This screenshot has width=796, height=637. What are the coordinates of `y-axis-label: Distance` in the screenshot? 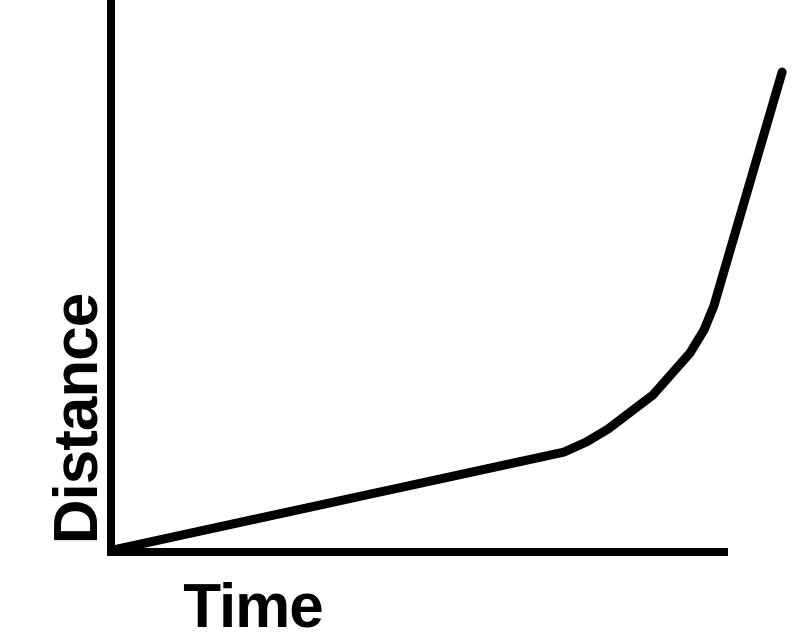 It's located at (76, 419).